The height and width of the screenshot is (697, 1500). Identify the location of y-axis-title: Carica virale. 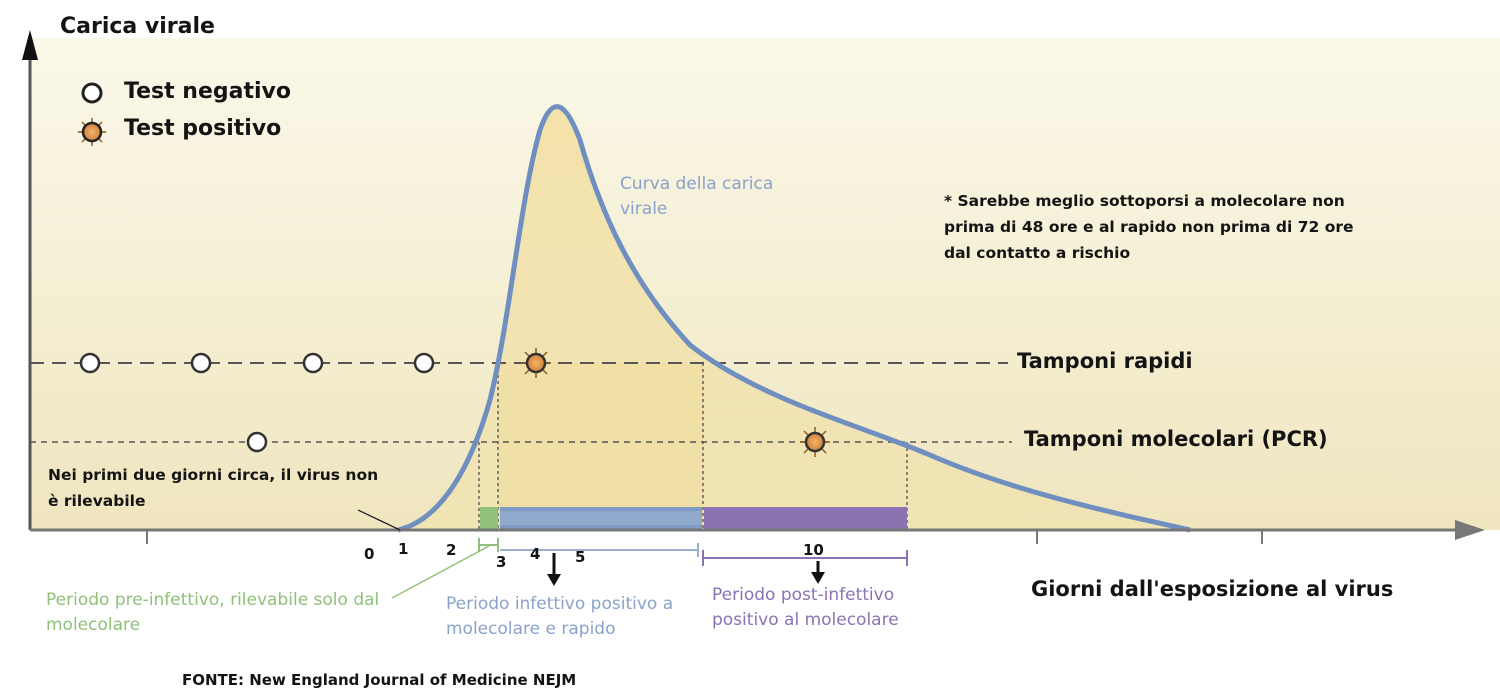
(137, 26).